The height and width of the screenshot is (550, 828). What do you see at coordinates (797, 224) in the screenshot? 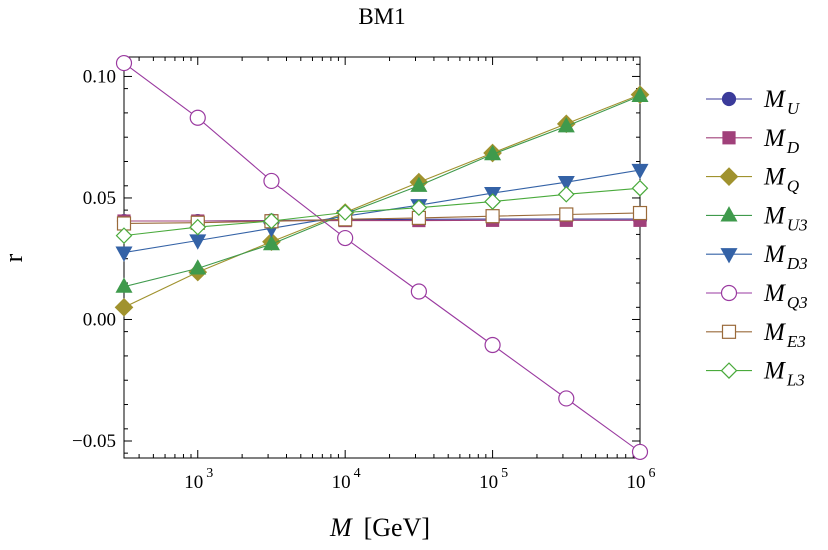
I see `legend-label-subscript: U3` at bounding box center [797, 224].